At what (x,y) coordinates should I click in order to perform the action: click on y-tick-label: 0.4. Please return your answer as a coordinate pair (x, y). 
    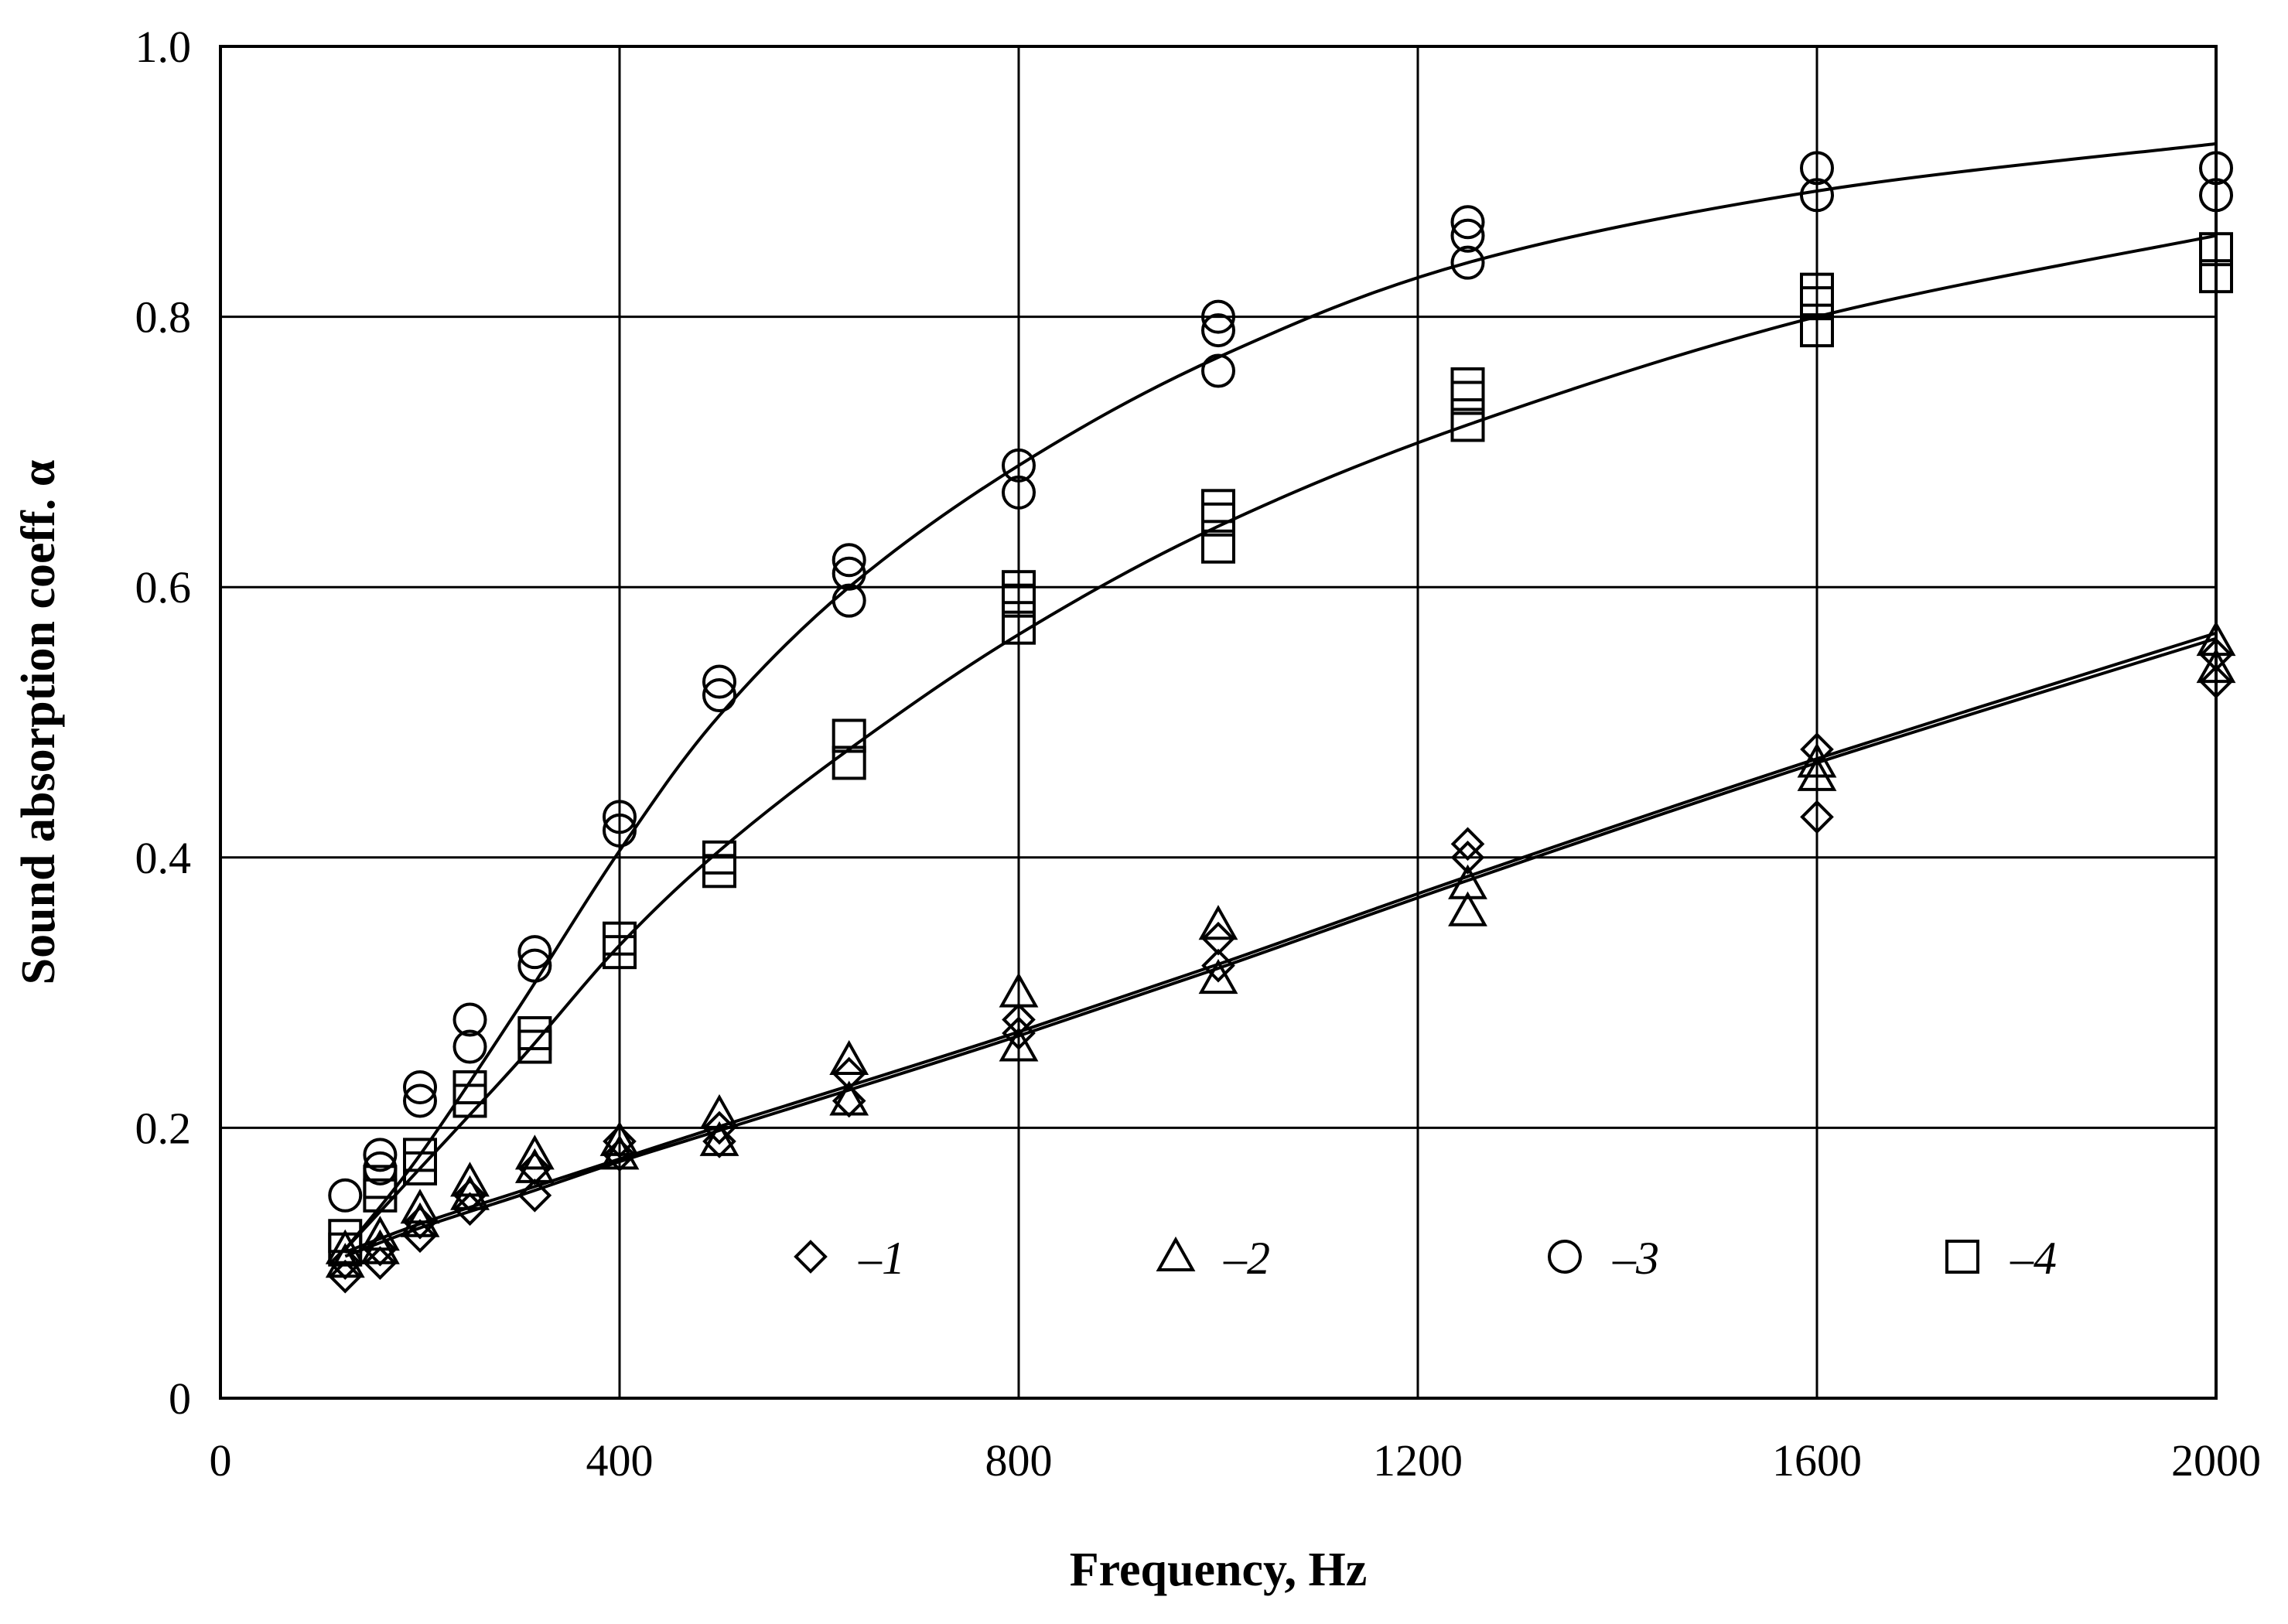
    Looking at the image, I should click on (164, 858).